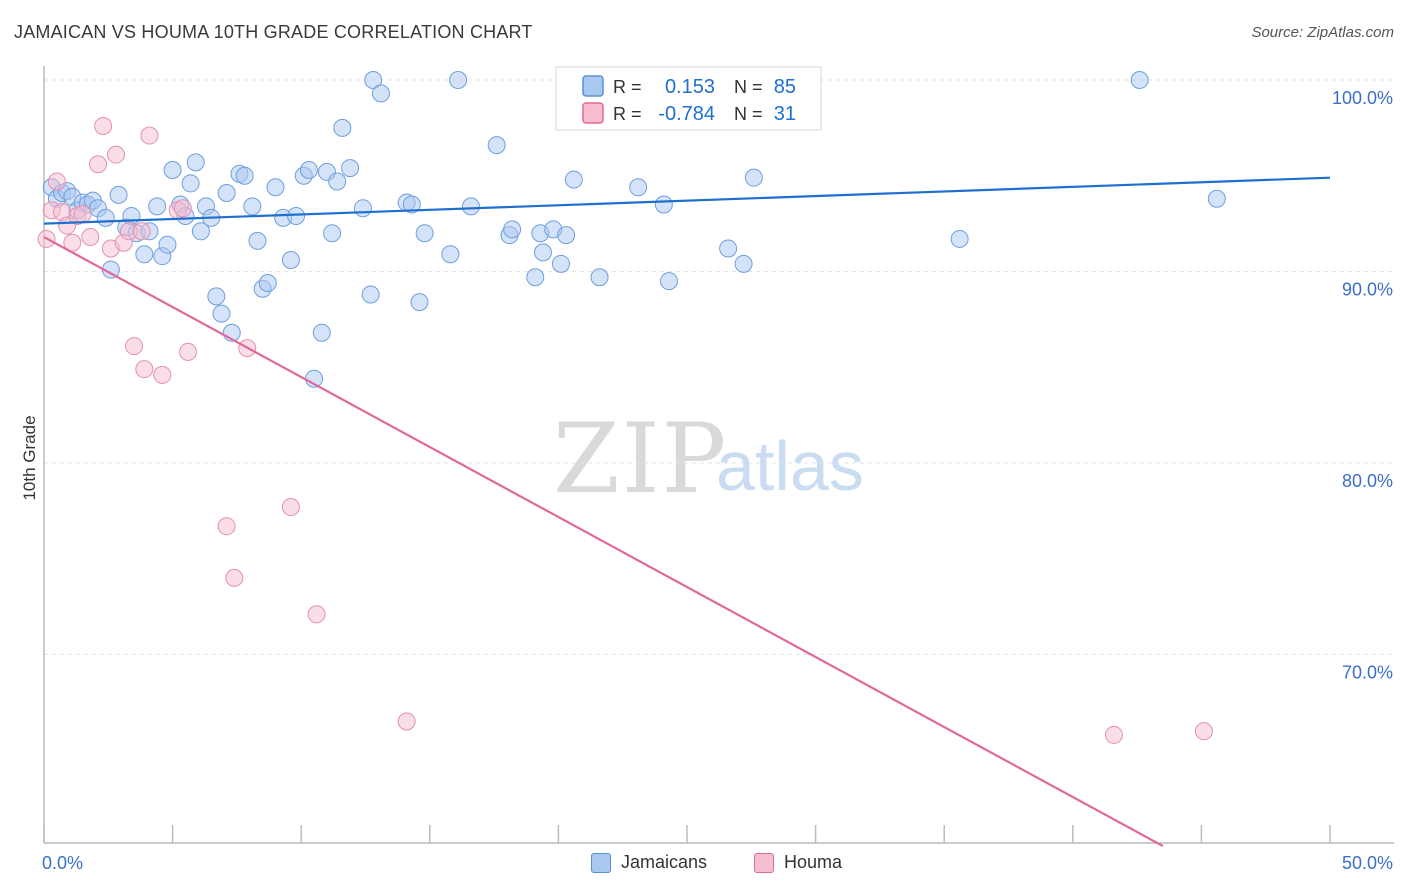 Image resolution: width=1406 pixels, height=892 pixels. Describe the element at coordinates (1367, 481) in the screenshot. I see `y-tick-label: 80.0%` at that location.